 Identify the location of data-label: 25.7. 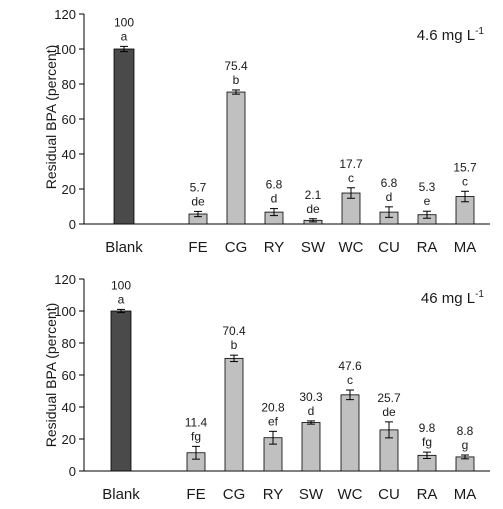
(389, 398).